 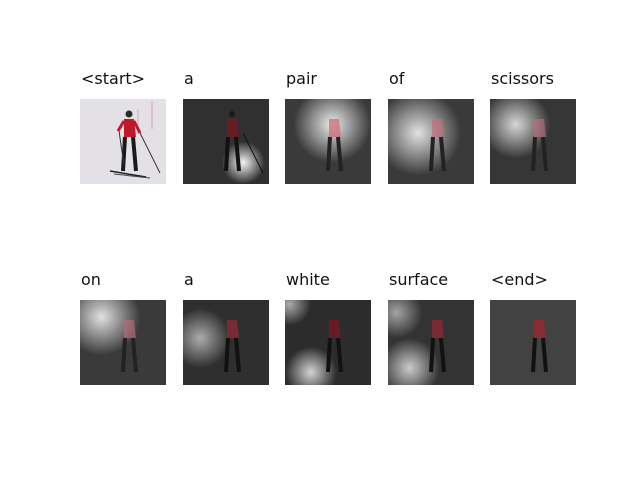 I want to click on token-panel-on: on, so click(x=123, y=327).